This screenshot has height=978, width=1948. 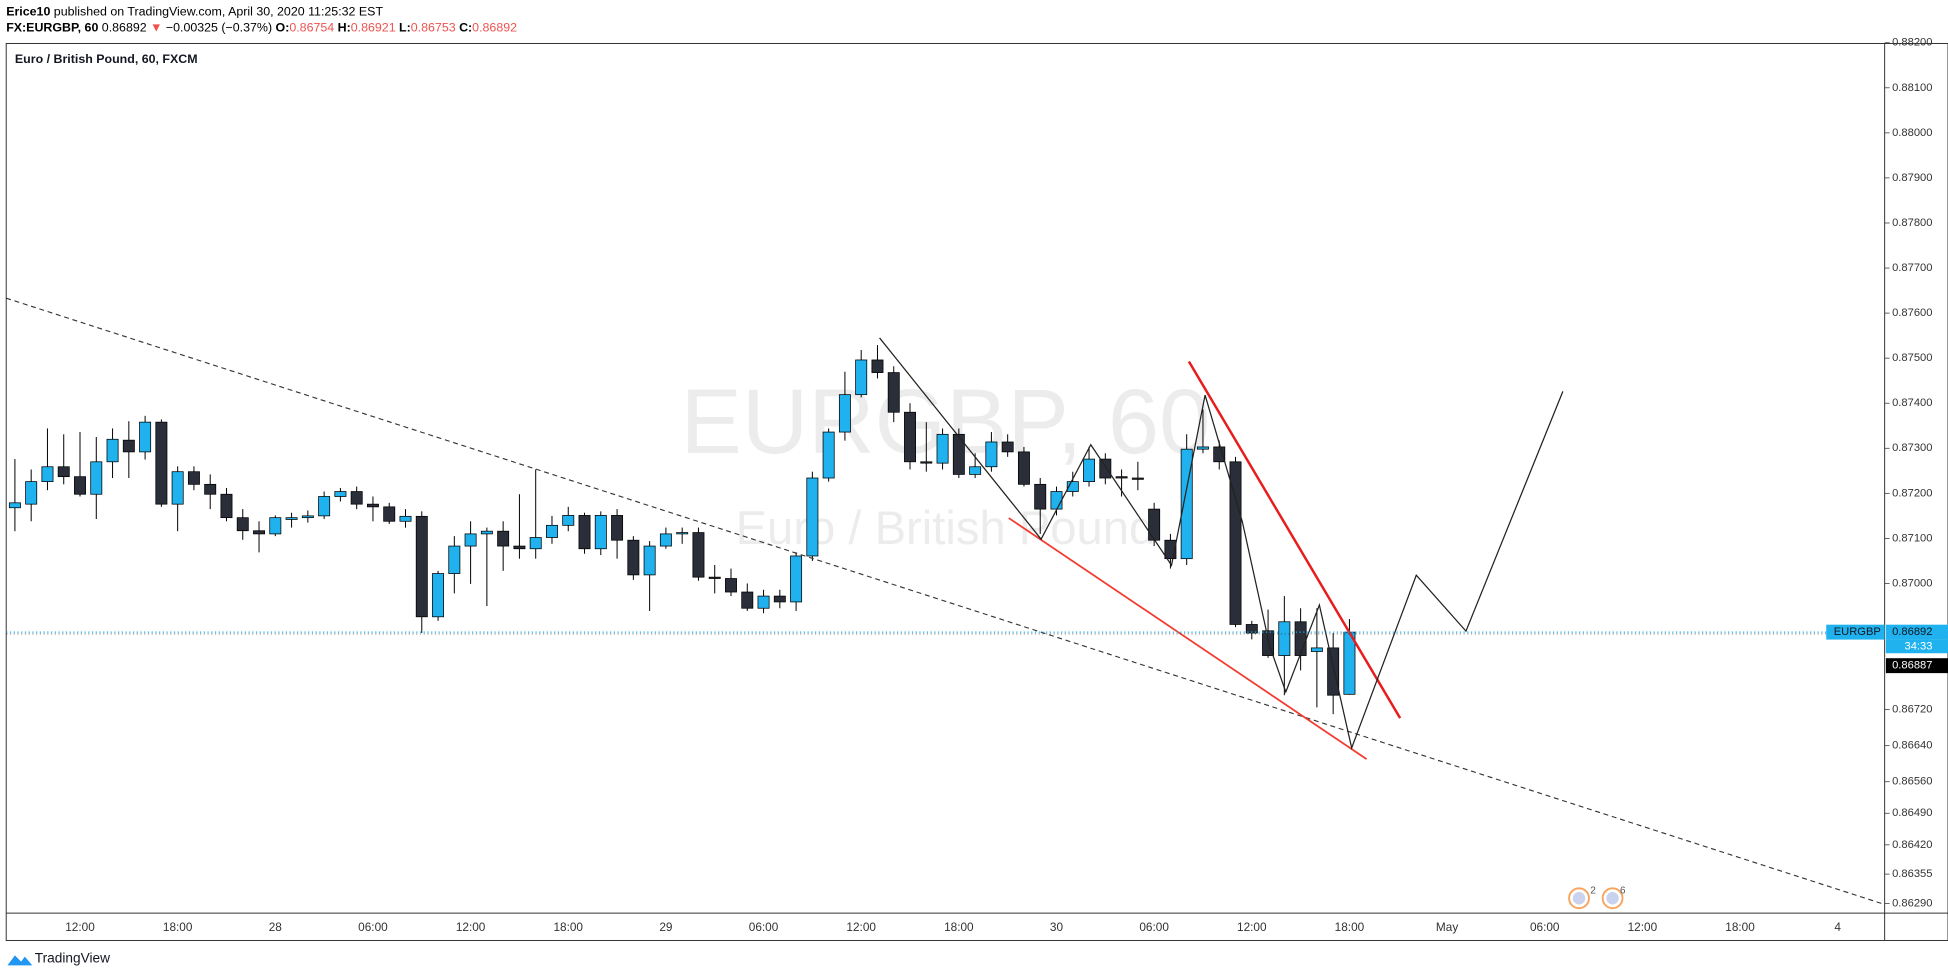 I want to click on events: 2 6, so click(x=1597, y=897).